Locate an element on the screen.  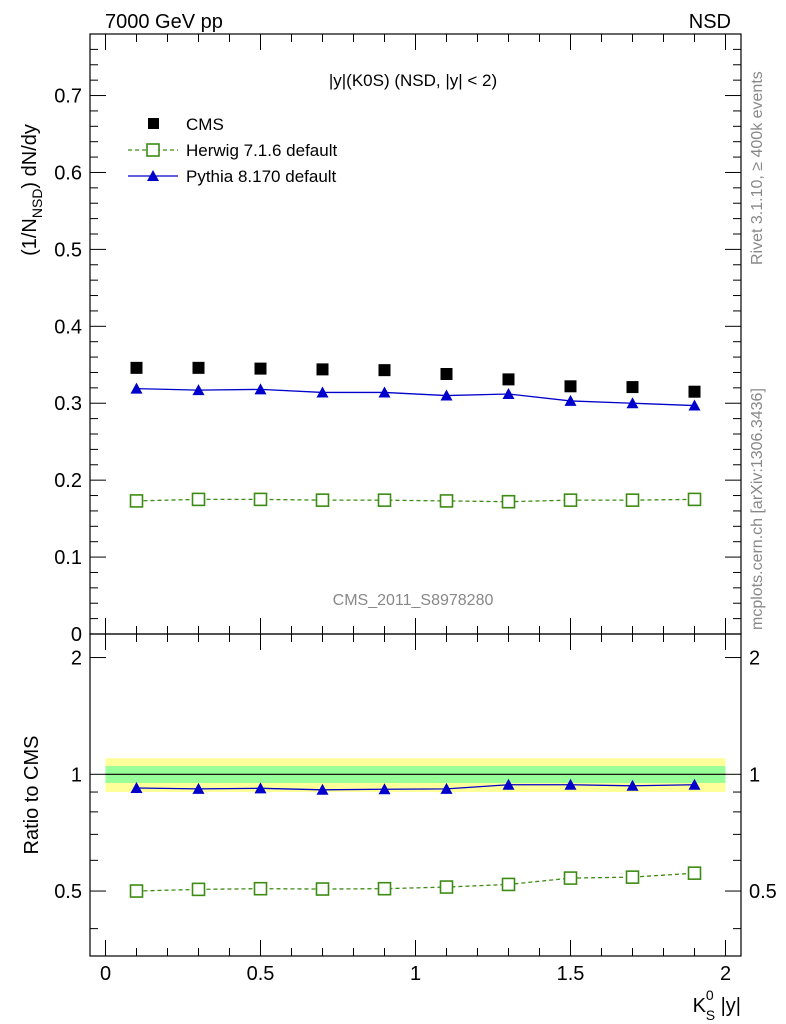
main-ytick-label: 0.5 is located at coordinates (68, 250).